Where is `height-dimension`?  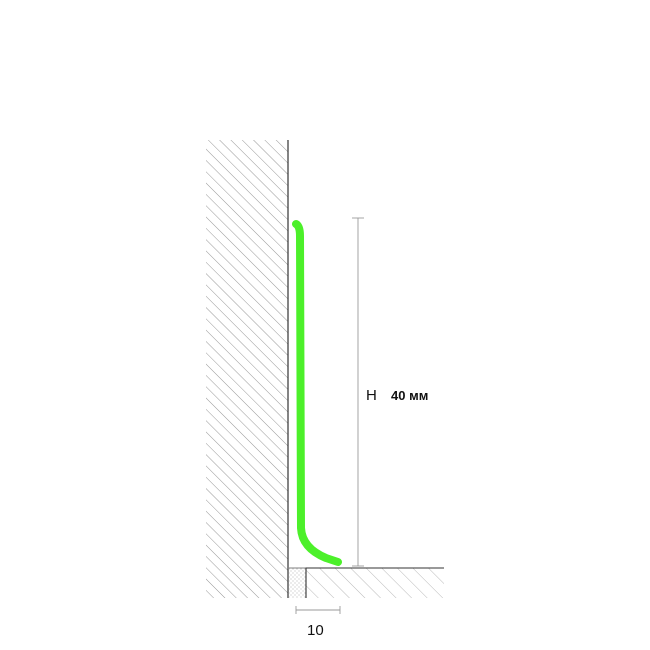 height-dimension is located at coordinates (358, 392).